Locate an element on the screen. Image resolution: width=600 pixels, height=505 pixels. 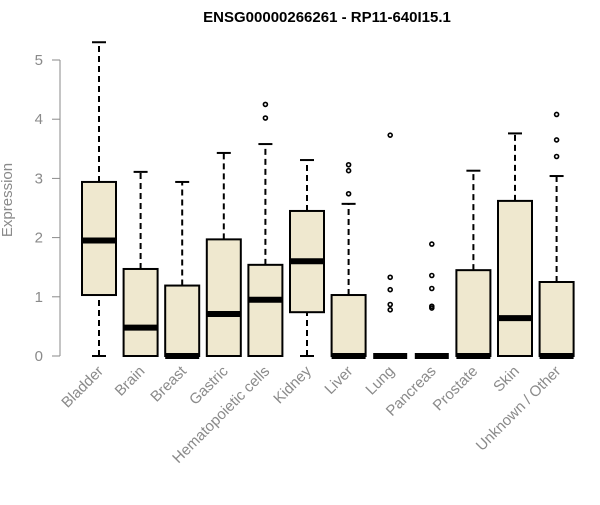
x-tick-label: Breast is located at coordinates (168, 383).